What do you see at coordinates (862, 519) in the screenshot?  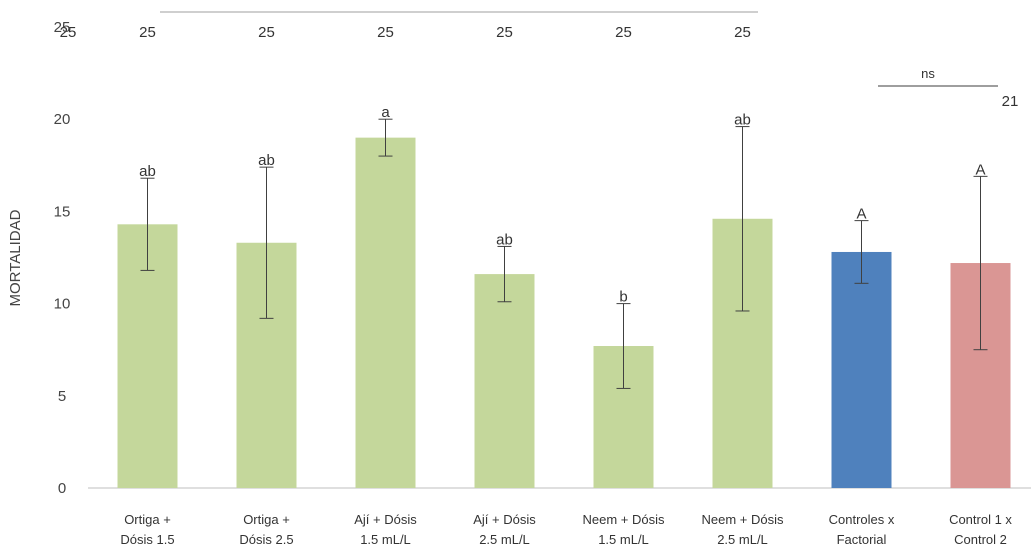 I see `x-tick-label: Controles x` at bounding box center [862, 519].